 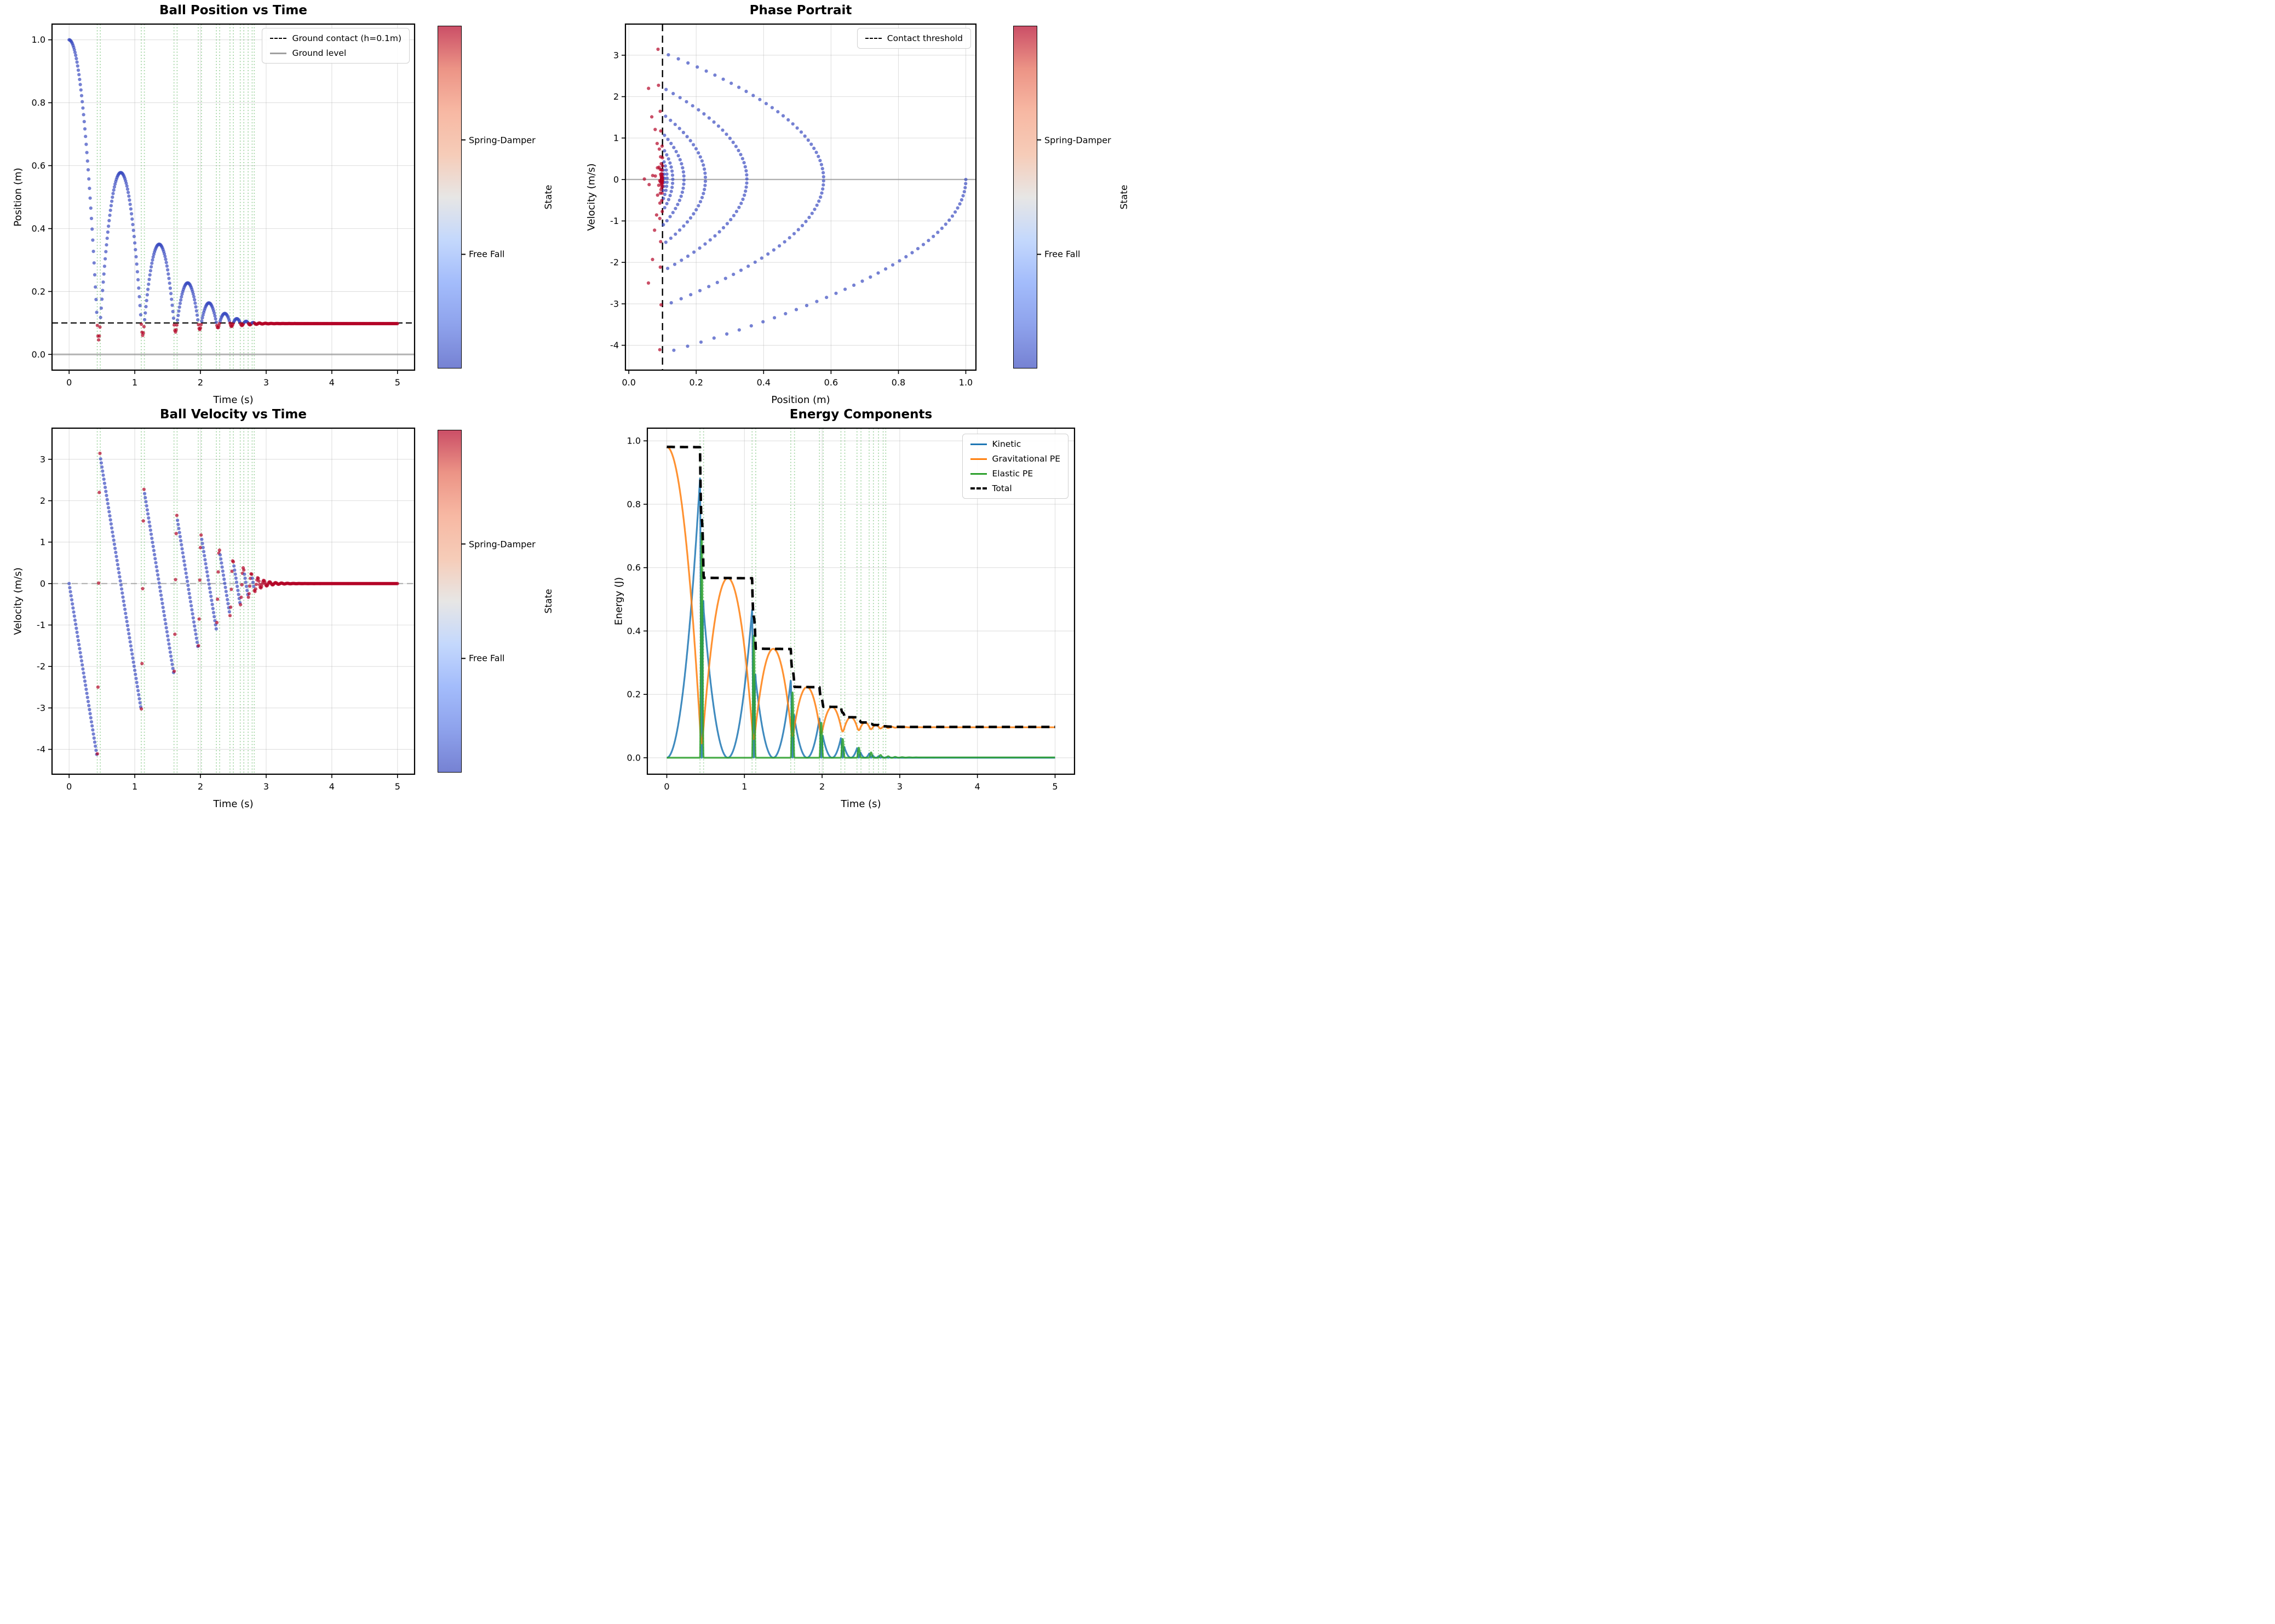 What do you see at coordinates (978, 459) in the screenshot?
I see `gravitational-line-swatch` at bounding box center [978, 459].